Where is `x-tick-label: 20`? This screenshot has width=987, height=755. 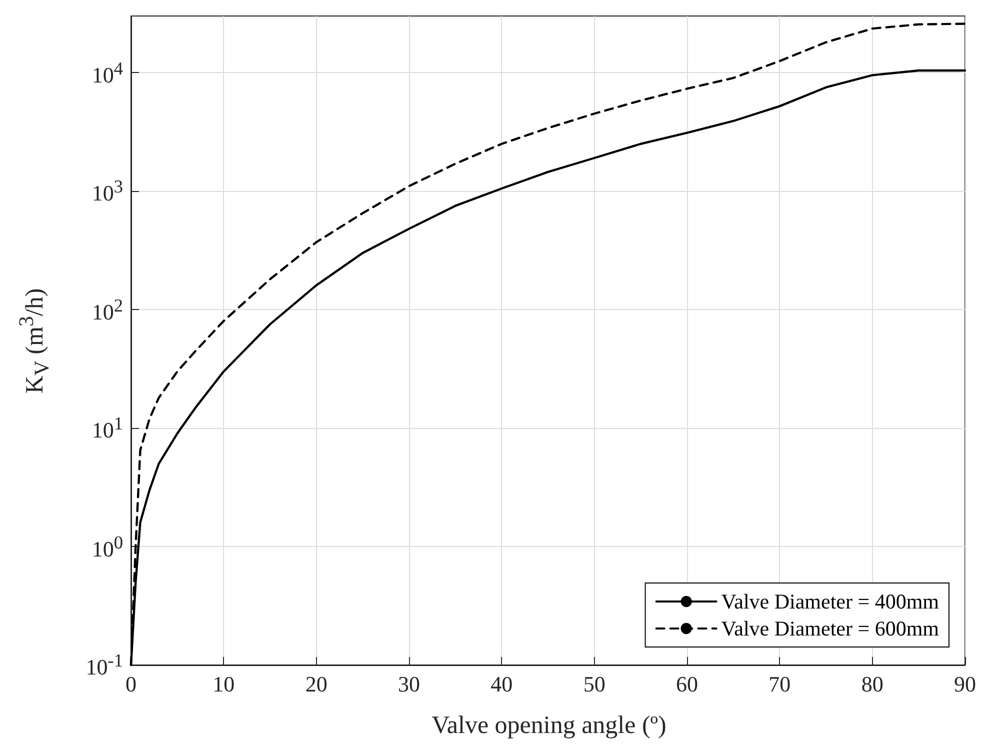 x-tick-label: 20 is located at coordinates (316, 684).